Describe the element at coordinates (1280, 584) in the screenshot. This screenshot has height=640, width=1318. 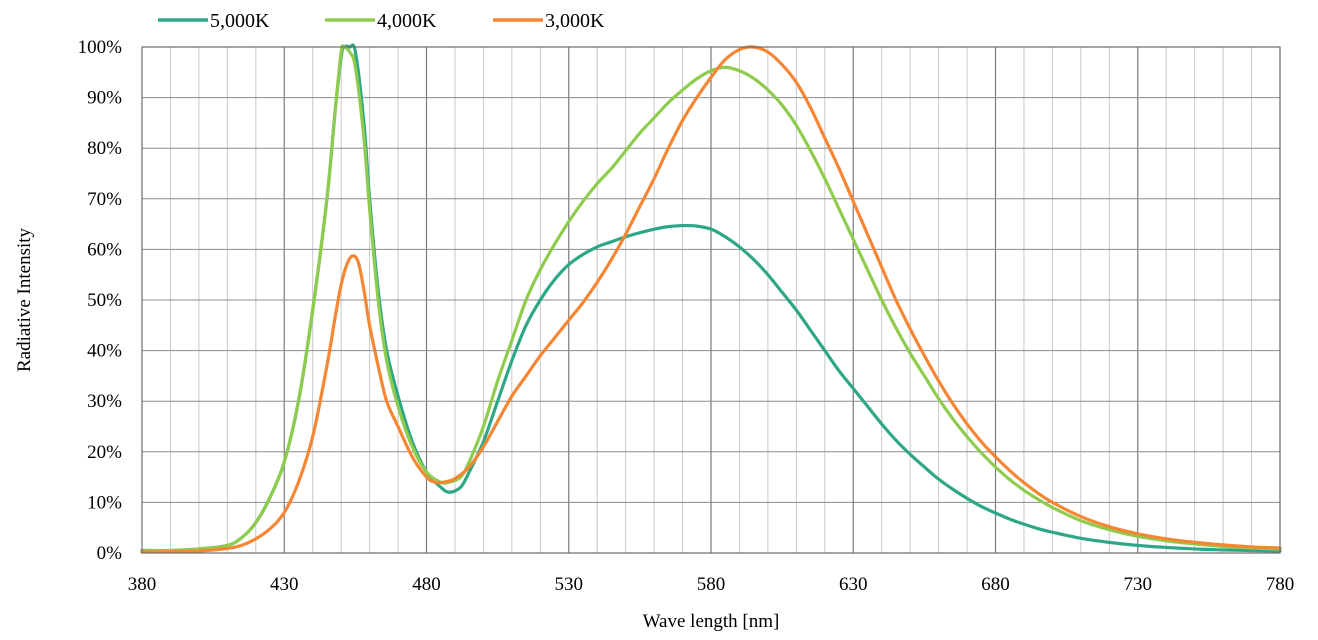
I see `x-tick-label: 780` at that location.